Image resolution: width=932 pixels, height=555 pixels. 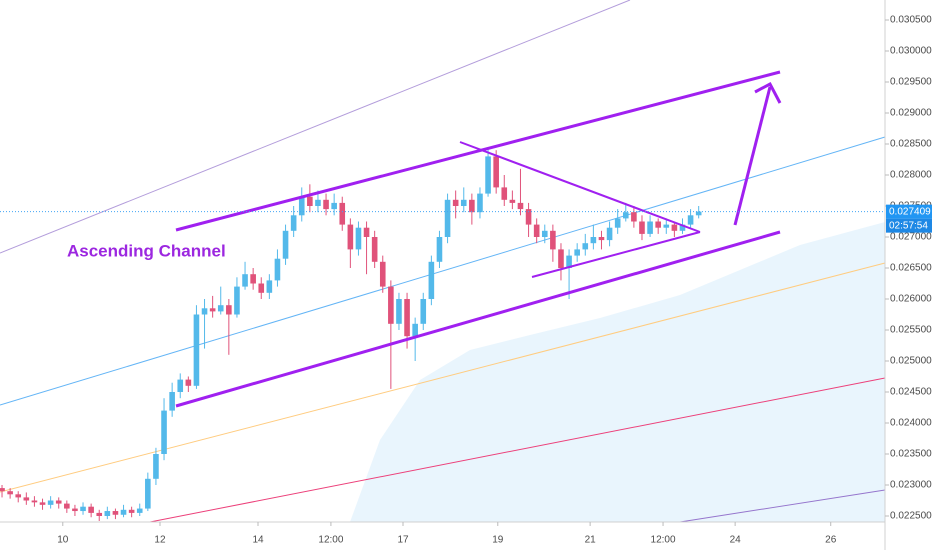 I want to click on triangle-lower, so click(x=616, y=254).